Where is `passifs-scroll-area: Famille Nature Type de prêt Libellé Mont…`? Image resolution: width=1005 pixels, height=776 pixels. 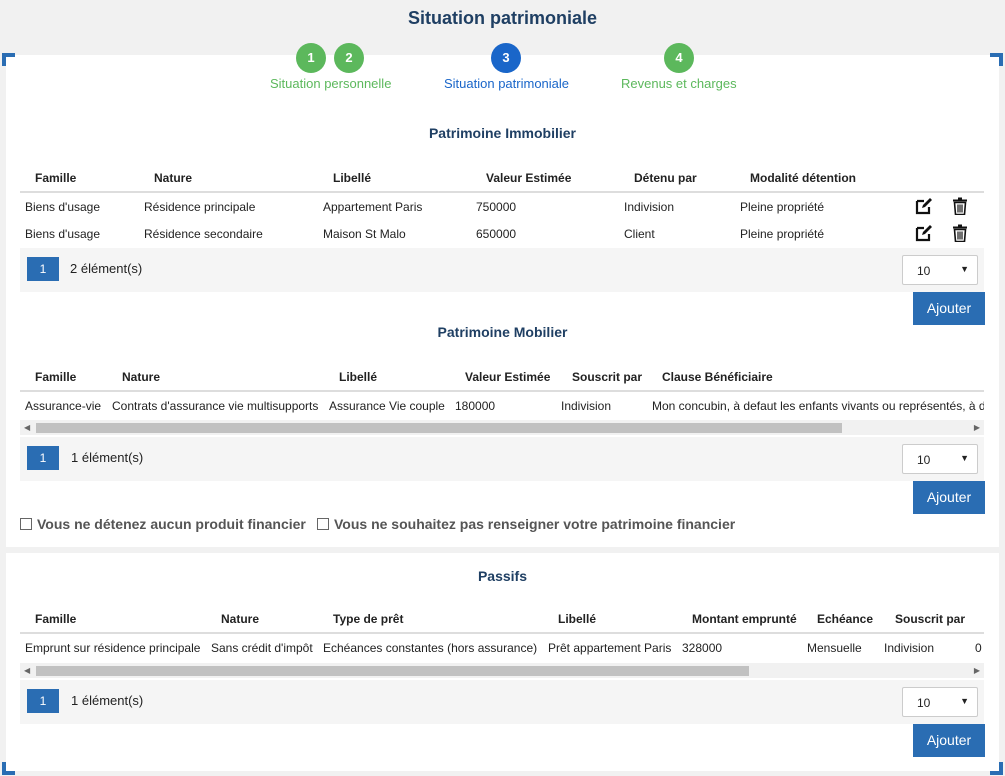 passifs-scroll-area: Famille Nature Type de prêt Libellé Mont… is located at coordinates (502, 638).